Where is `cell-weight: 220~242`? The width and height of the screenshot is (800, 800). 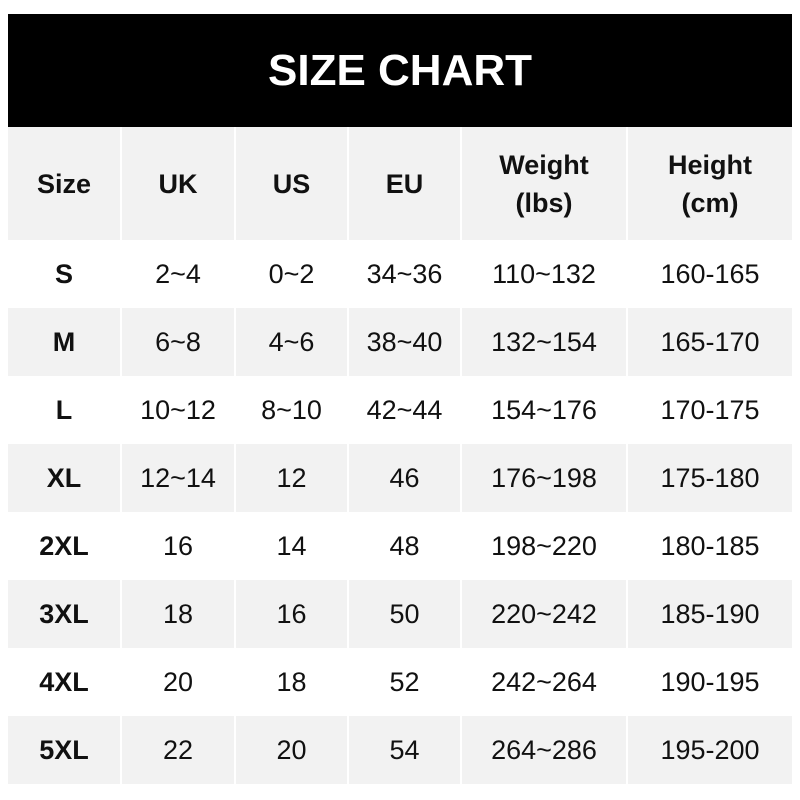
cell-weight: 220~242 is located at coordinates (543, 614).